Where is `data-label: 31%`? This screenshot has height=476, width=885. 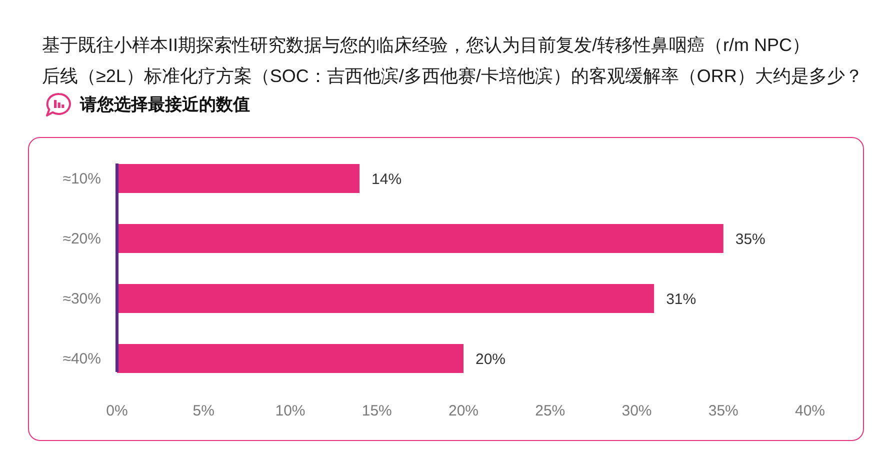
data-label: 31% is located at coordinates (681, 299).